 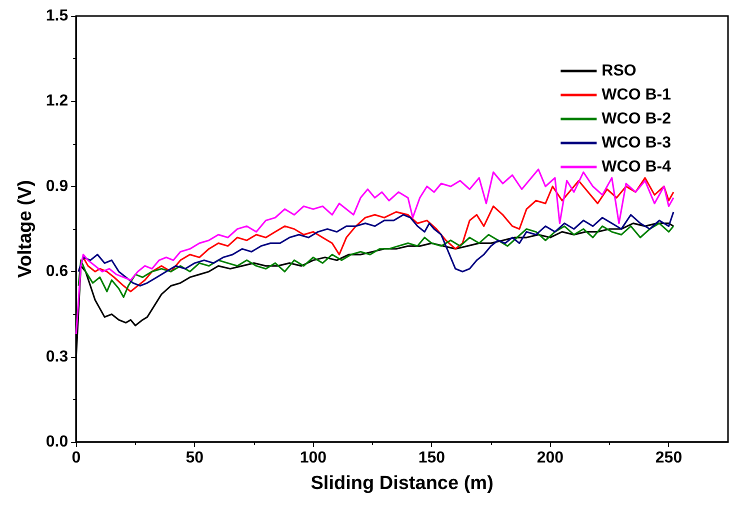 I want to click on y-tick-label: 1.5, so click(x=57, y=16).